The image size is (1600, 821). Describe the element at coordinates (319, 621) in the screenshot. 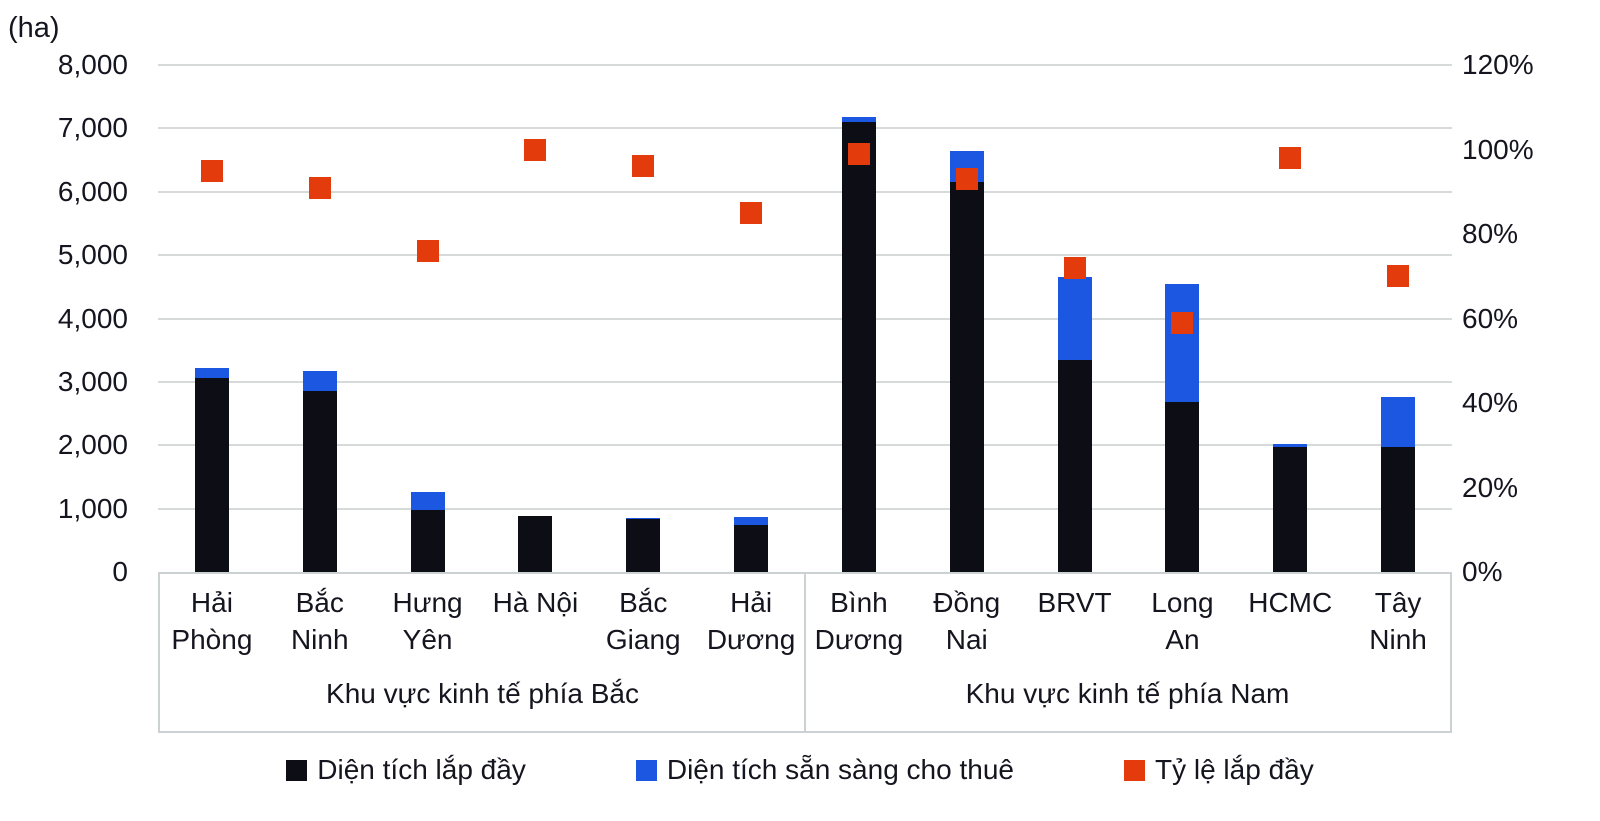

I see `category-label: Bắc Ninh` at that location.